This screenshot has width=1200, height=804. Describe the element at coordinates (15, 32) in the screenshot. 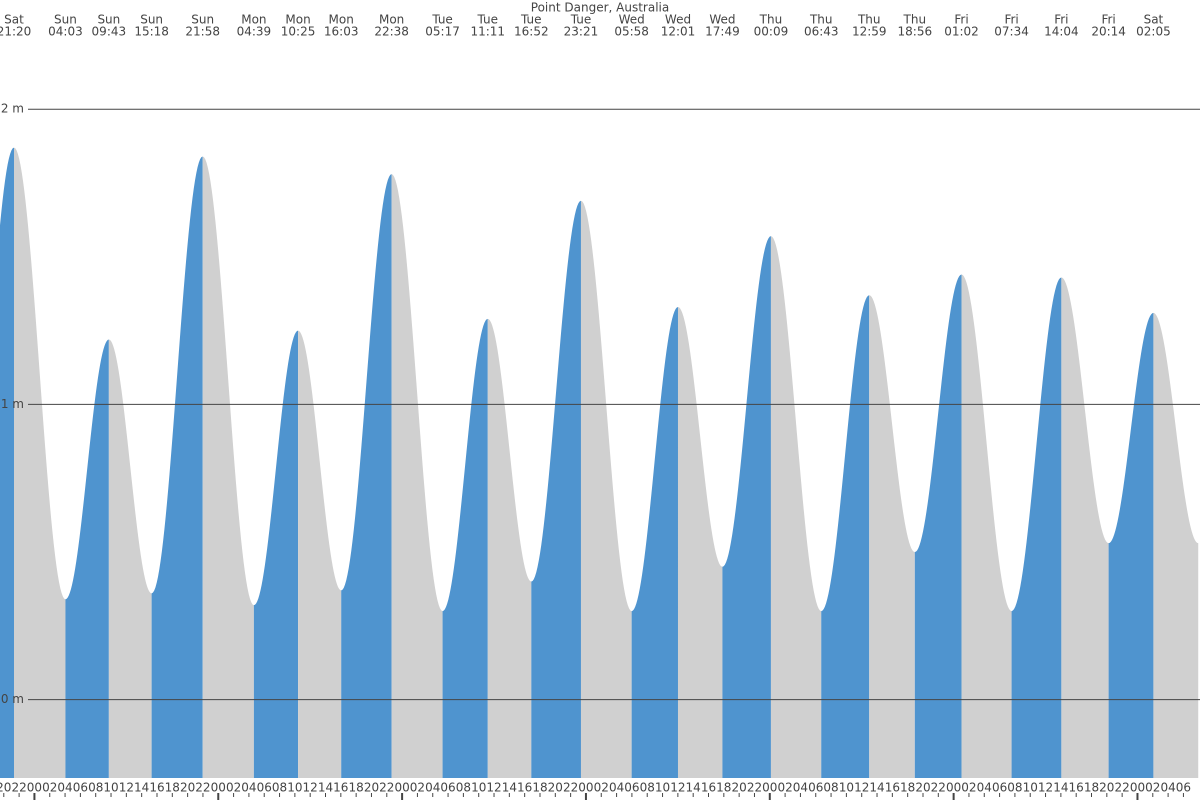

I see `extreme-time: 21:20` at that location.